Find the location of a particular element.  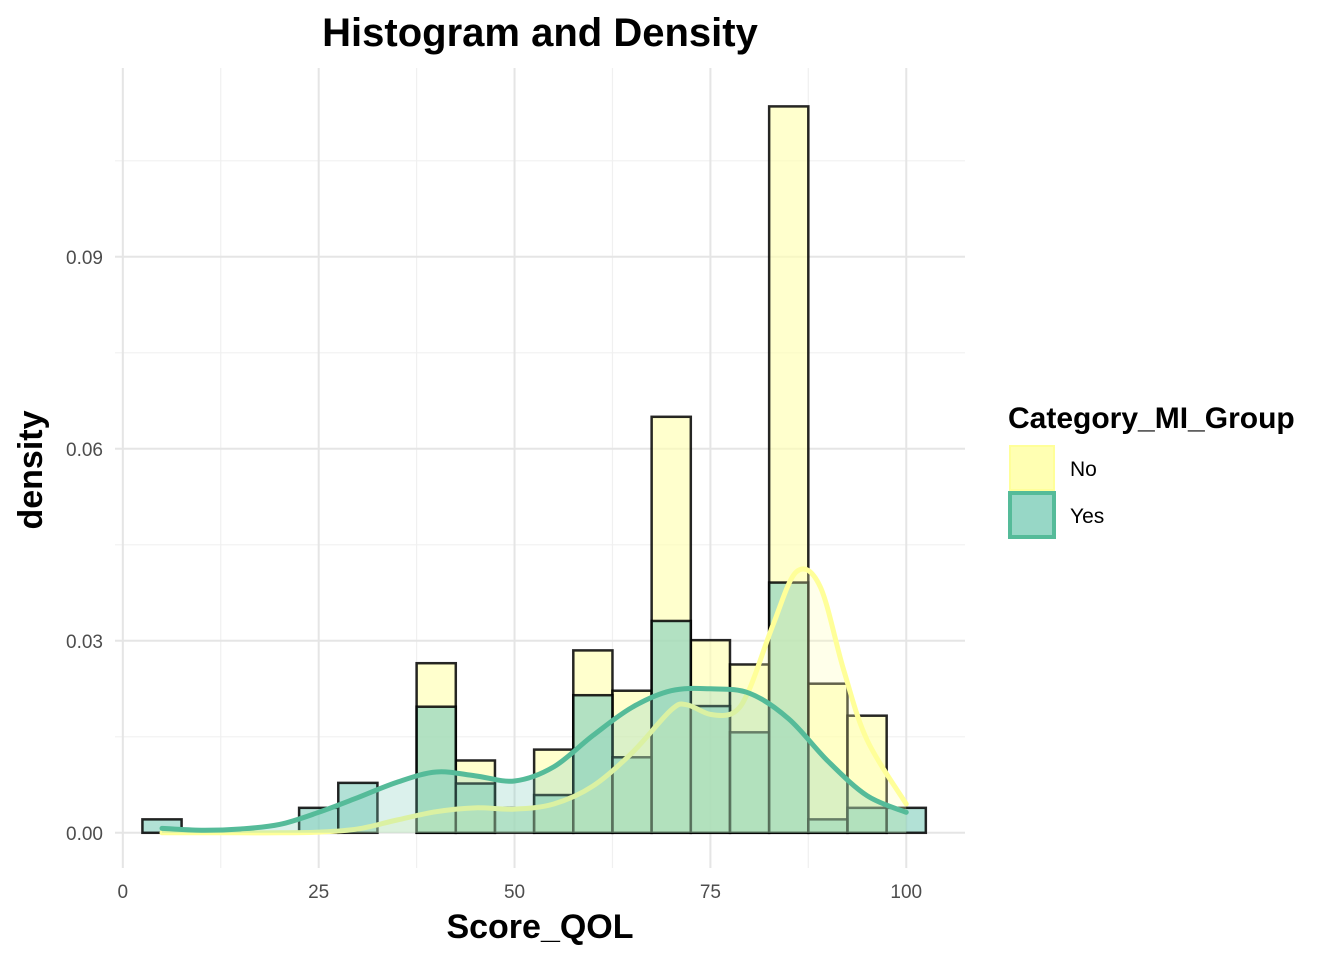

x-tick-label: 100 is located at coordinates (906, 892).